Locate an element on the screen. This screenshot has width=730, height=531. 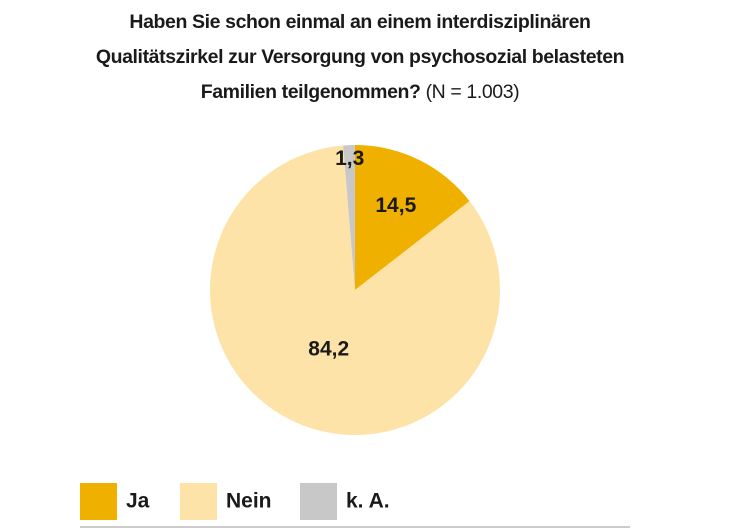
legend-label: Ja is located at coordinates (138, 501).